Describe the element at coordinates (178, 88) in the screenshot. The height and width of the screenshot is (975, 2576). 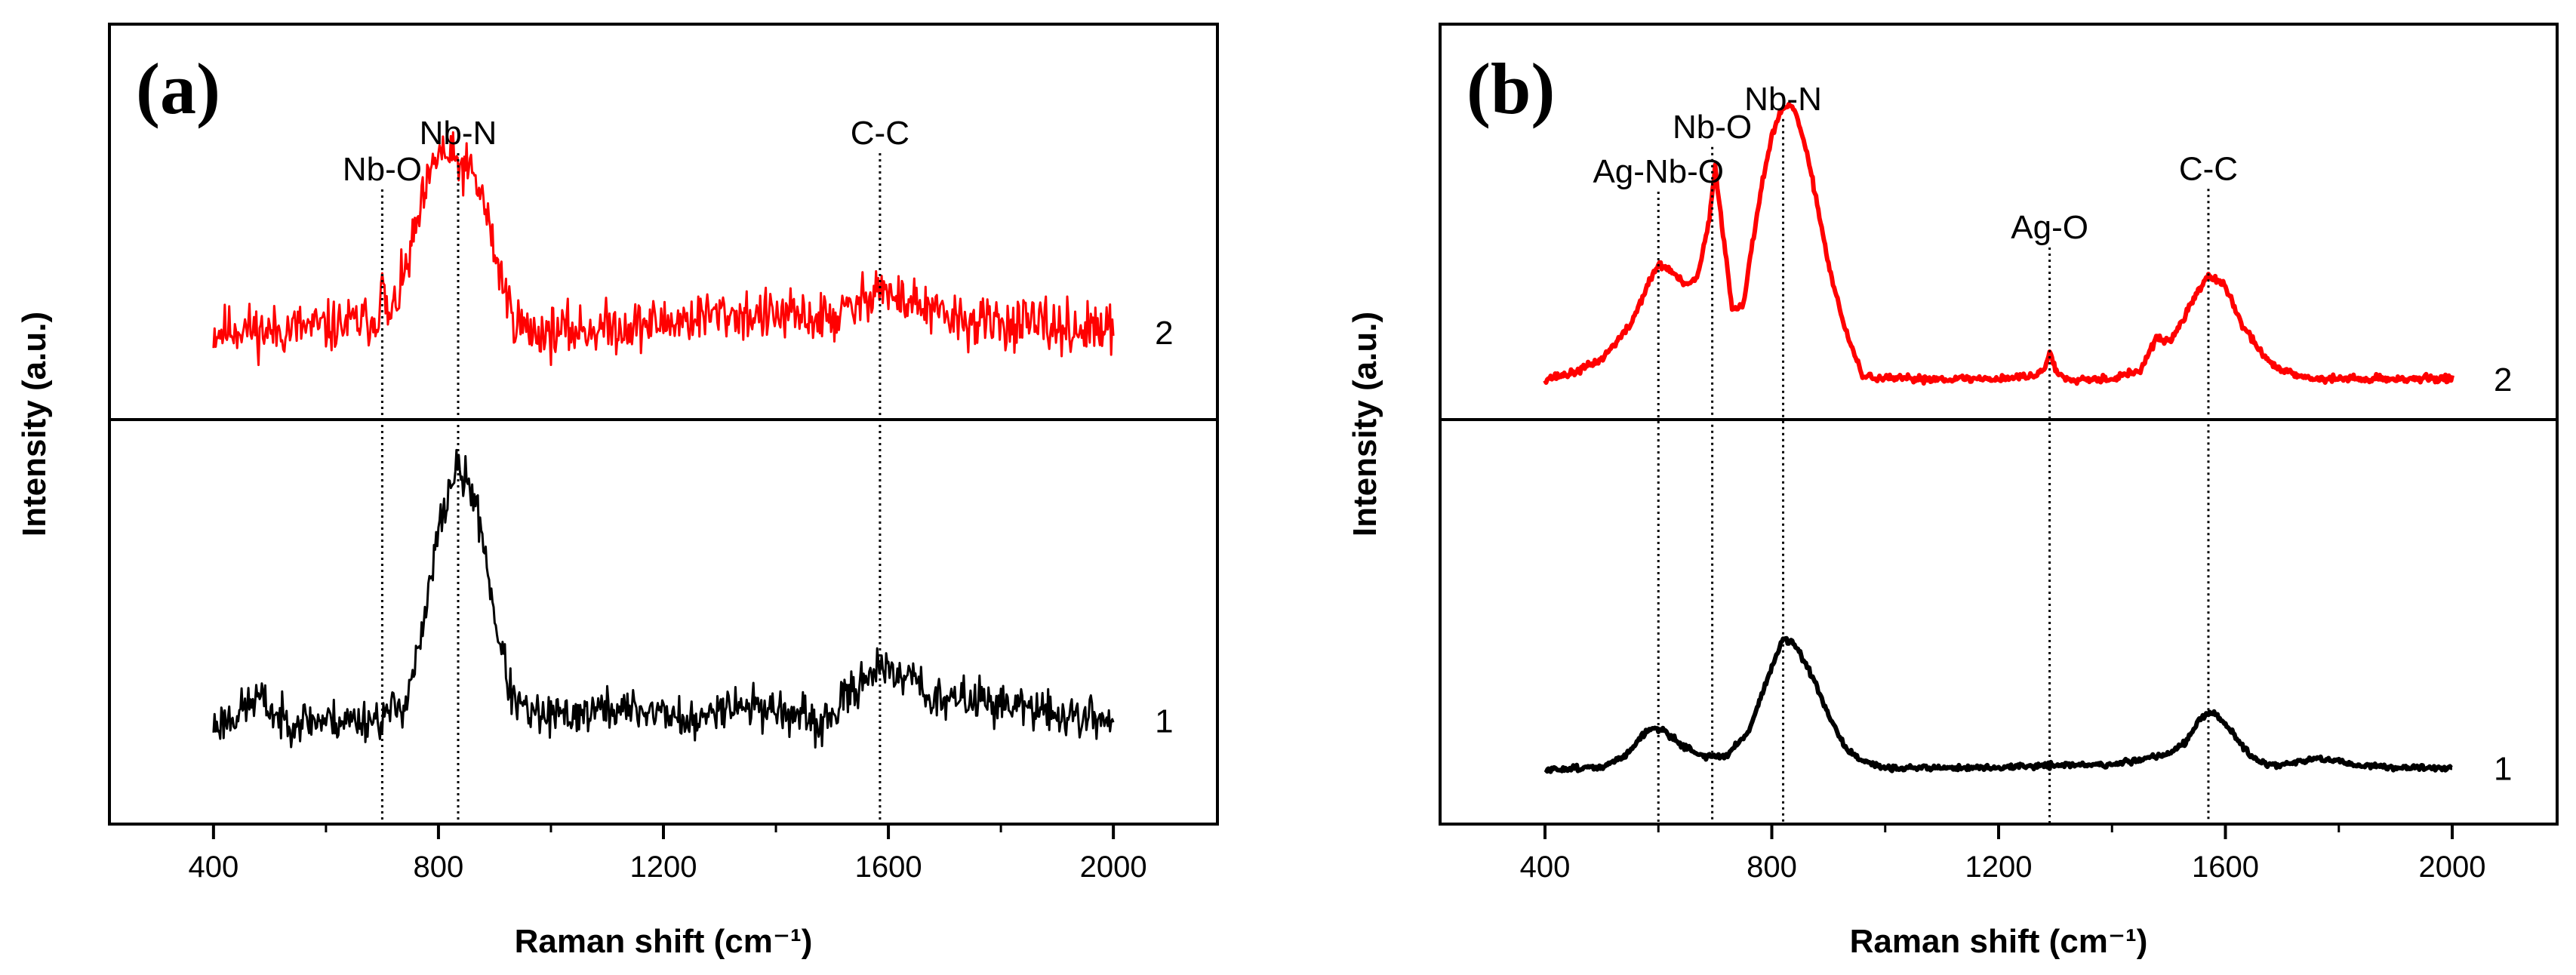
I see `panel-label: (a)` at that location.